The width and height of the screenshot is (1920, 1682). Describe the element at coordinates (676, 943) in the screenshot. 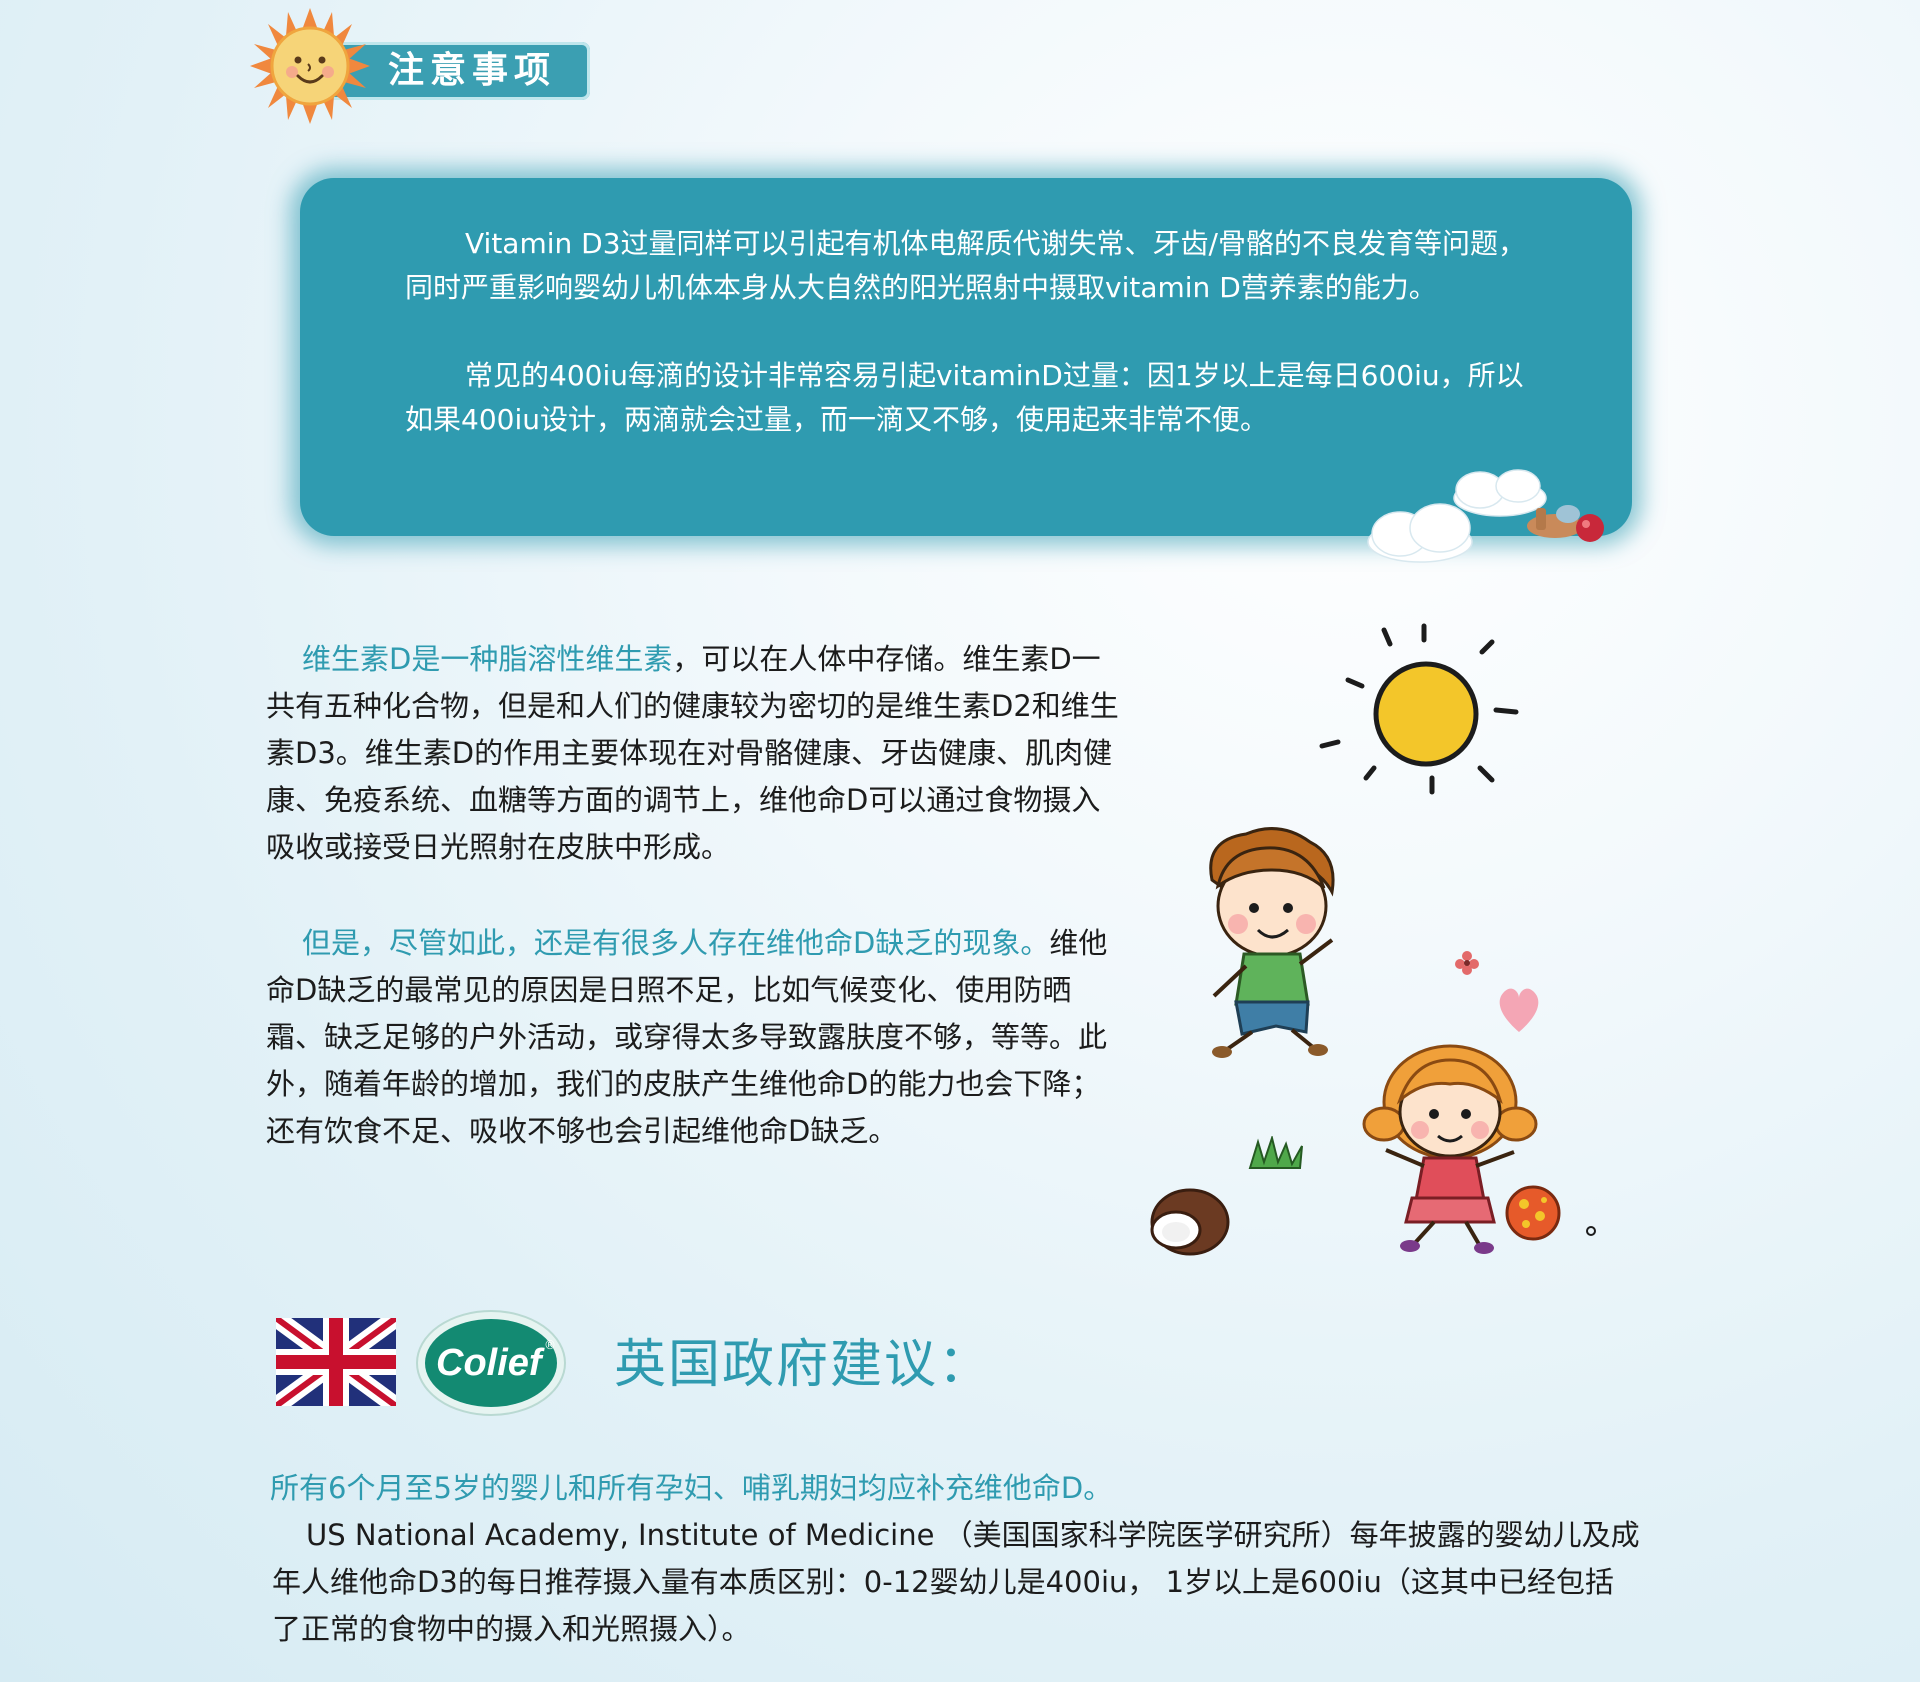

I see `body-paragraph-2-highlight: 但是，尽管如此，还是有很多人存在维他命D缺乏的现象。` at that location.